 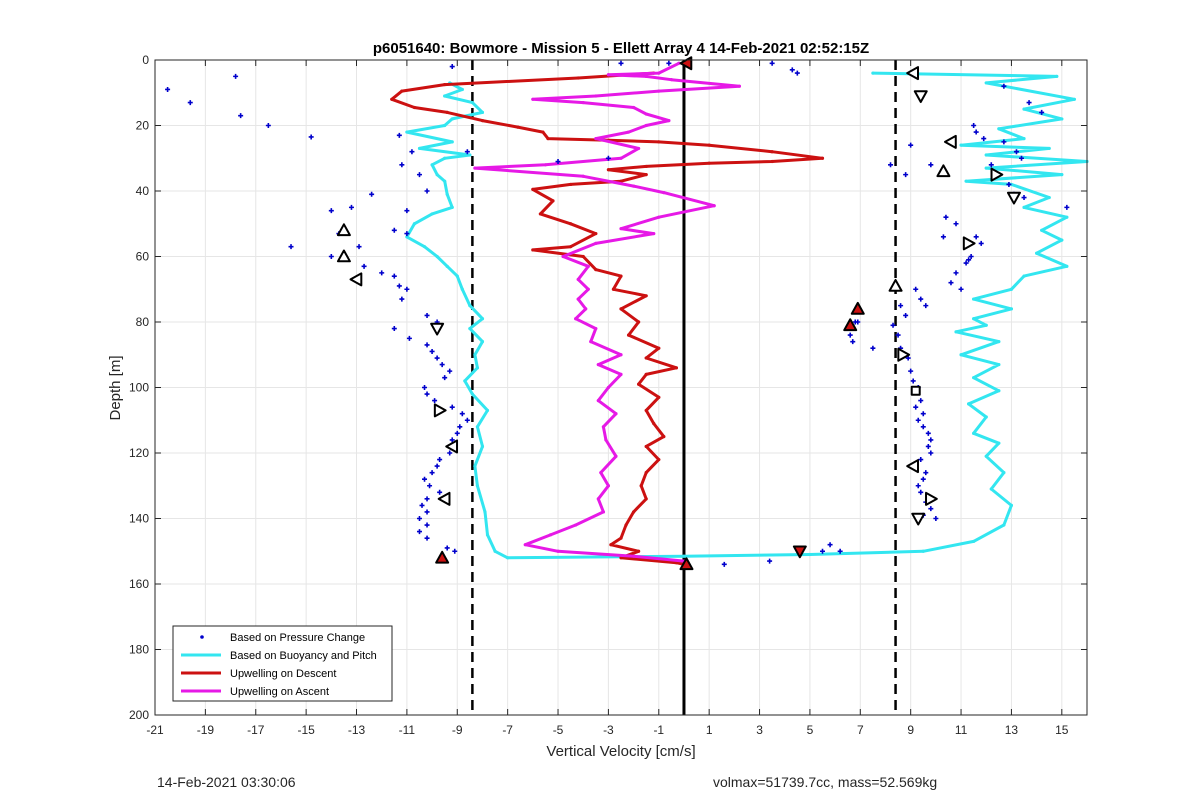 What do you see at coordinates (143, 126) in the screenshot?
I see `y-tick-label: 20` at bounding box center [143, 126].